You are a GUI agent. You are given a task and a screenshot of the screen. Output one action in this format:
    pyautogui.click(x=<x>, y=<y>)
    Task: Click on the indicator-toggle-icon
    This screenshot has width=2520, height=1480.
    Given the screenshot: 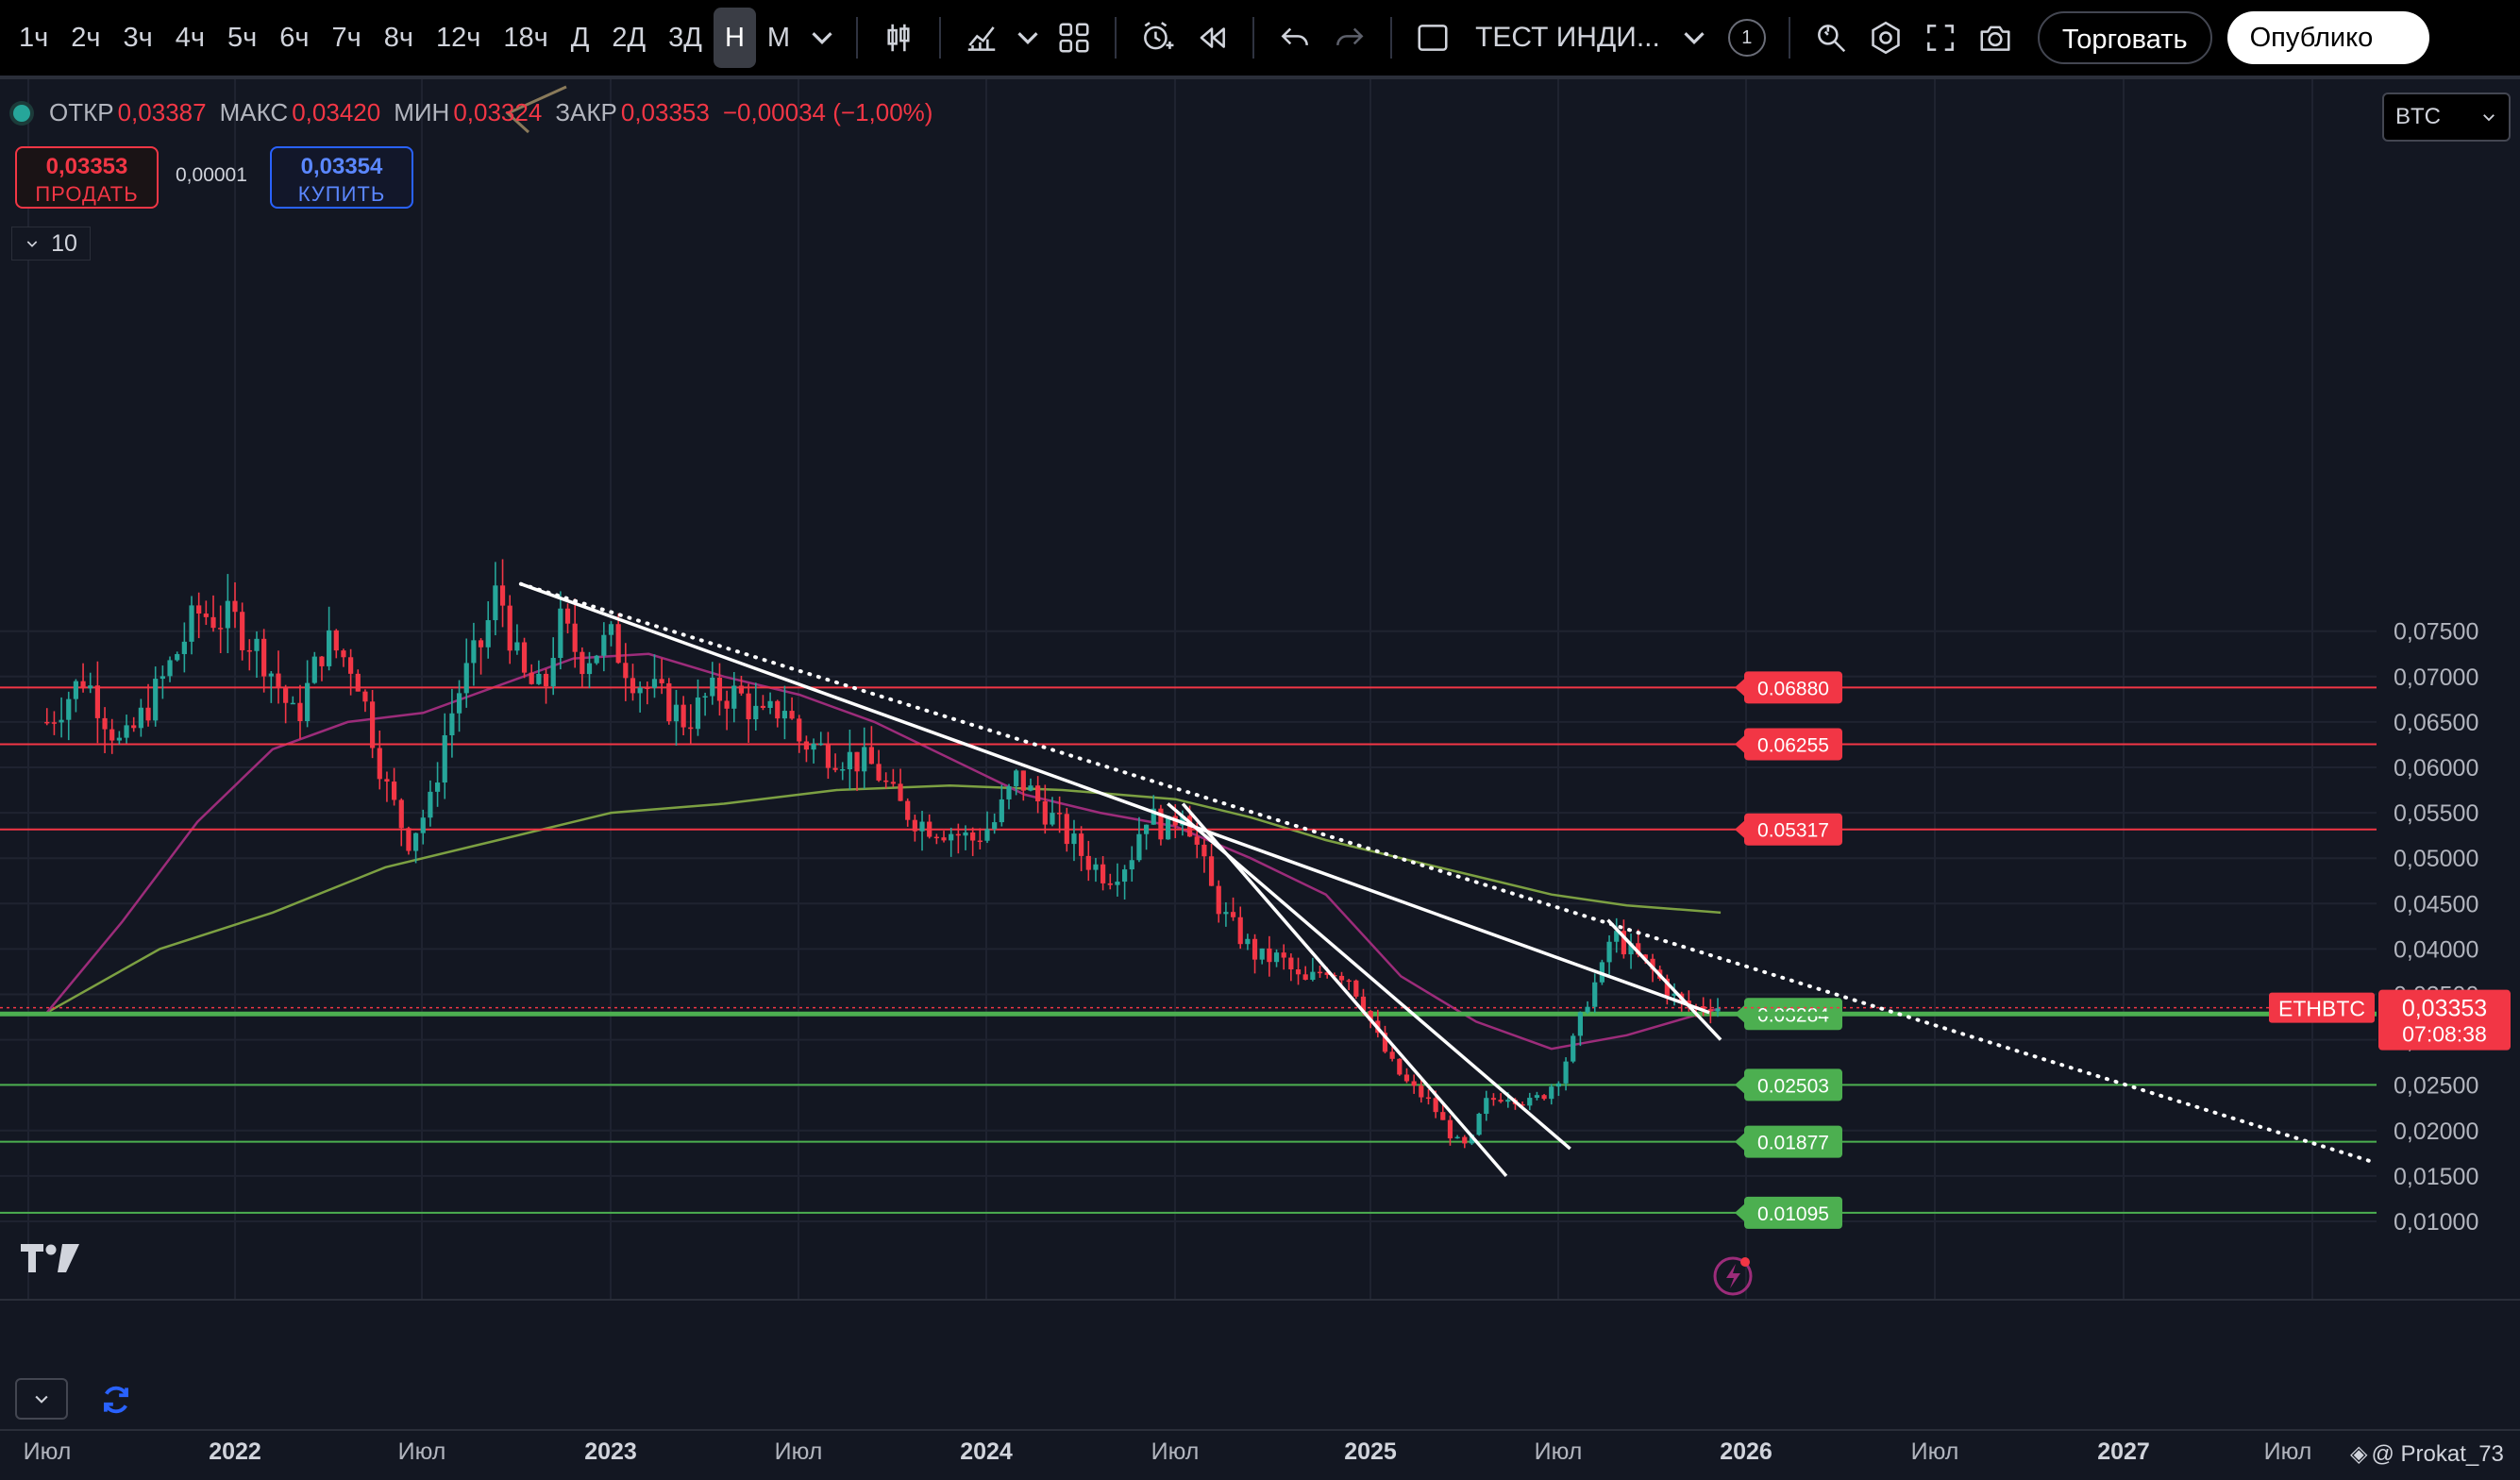 What is the action you would take?
    pyautogui.click(x=1432, y=38)
    